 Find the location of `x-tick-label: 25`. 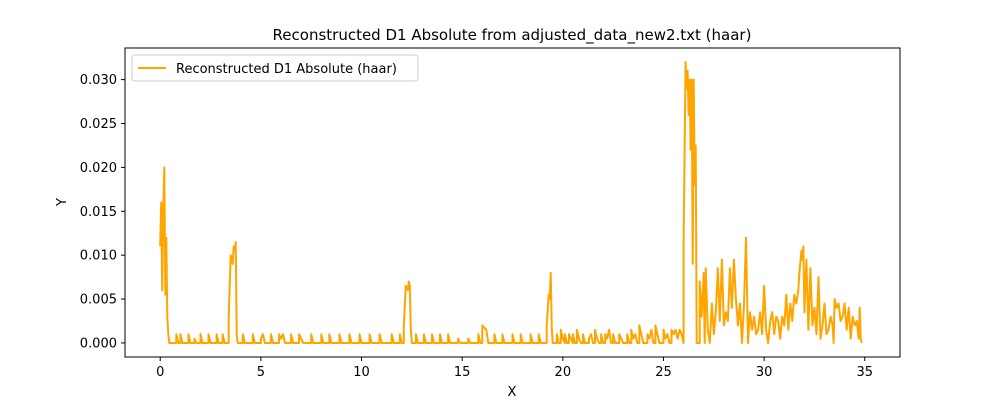

x-tick-label: 25 is located at coordinates (663, 372).